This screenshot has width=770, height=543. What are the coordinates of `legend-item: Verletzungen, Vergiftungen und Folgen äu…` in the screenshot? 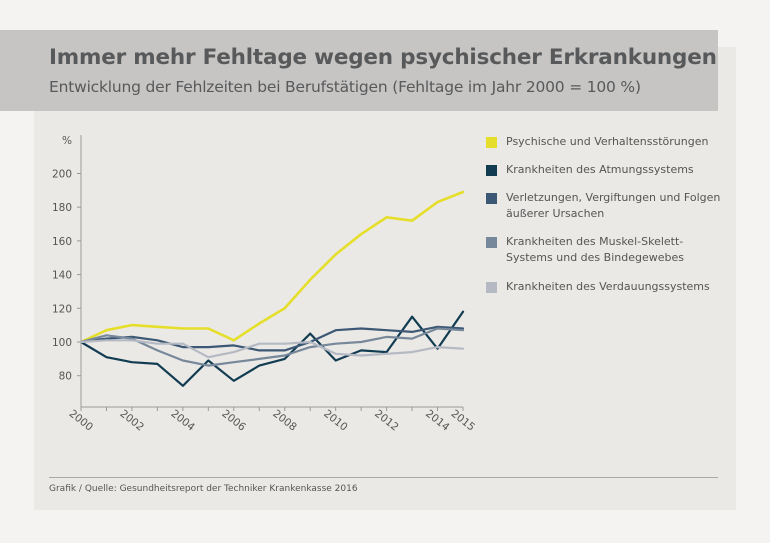 It's located at (606, 206).